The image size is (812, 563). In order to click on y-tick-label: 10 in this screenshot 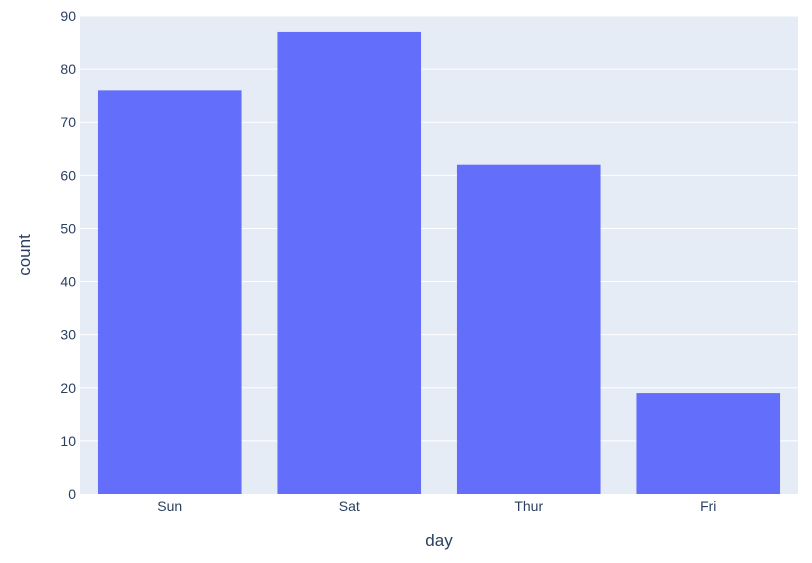, I will do `click(68, 441)`.